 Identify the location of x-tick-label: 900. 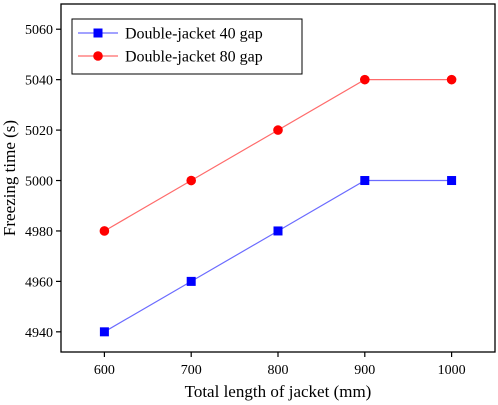
(364, 370).